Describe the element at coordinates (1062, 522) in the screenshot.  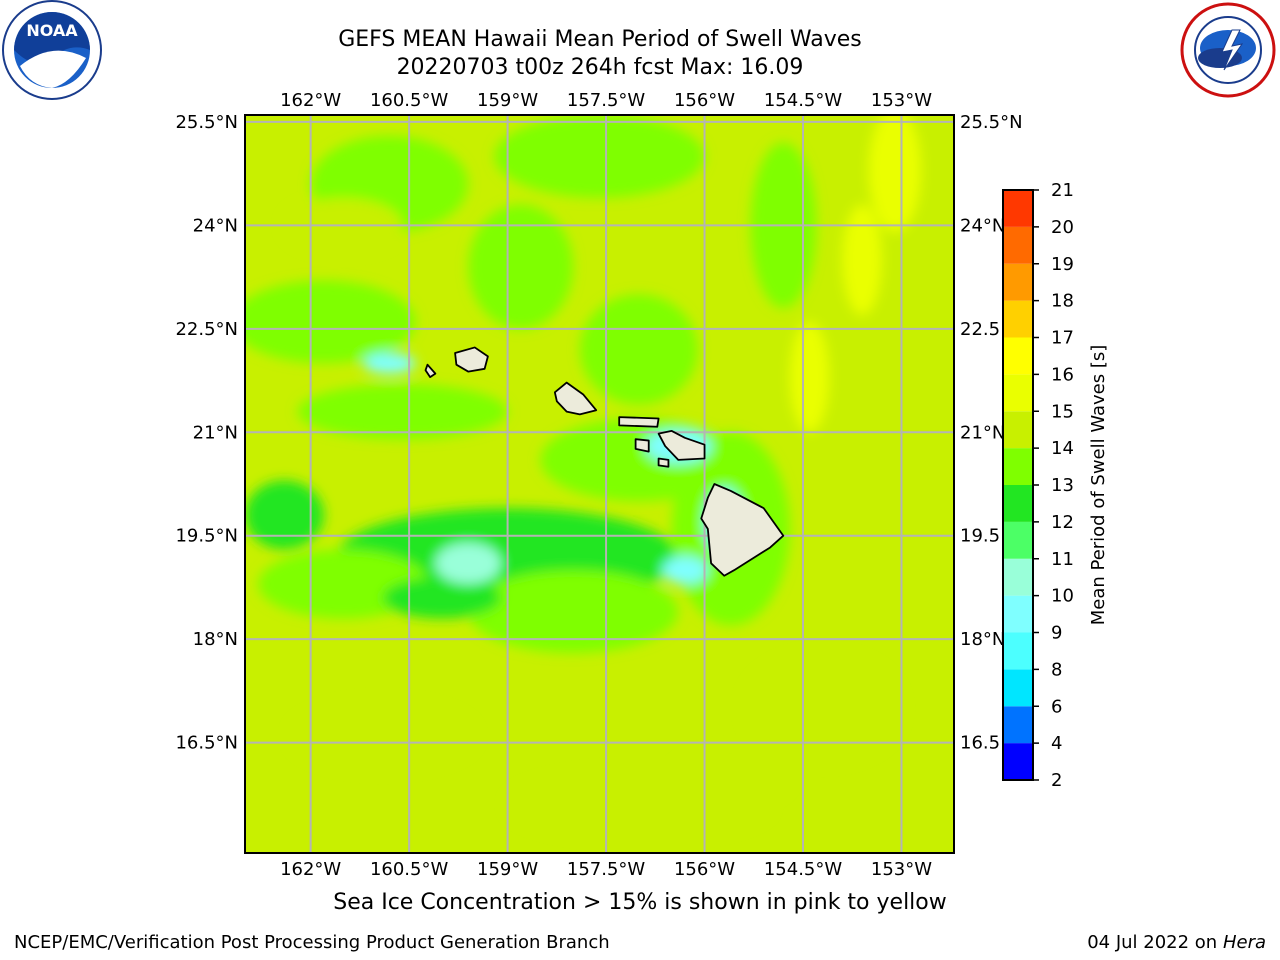
I see `colorbar-tick-label: 12` at that location.